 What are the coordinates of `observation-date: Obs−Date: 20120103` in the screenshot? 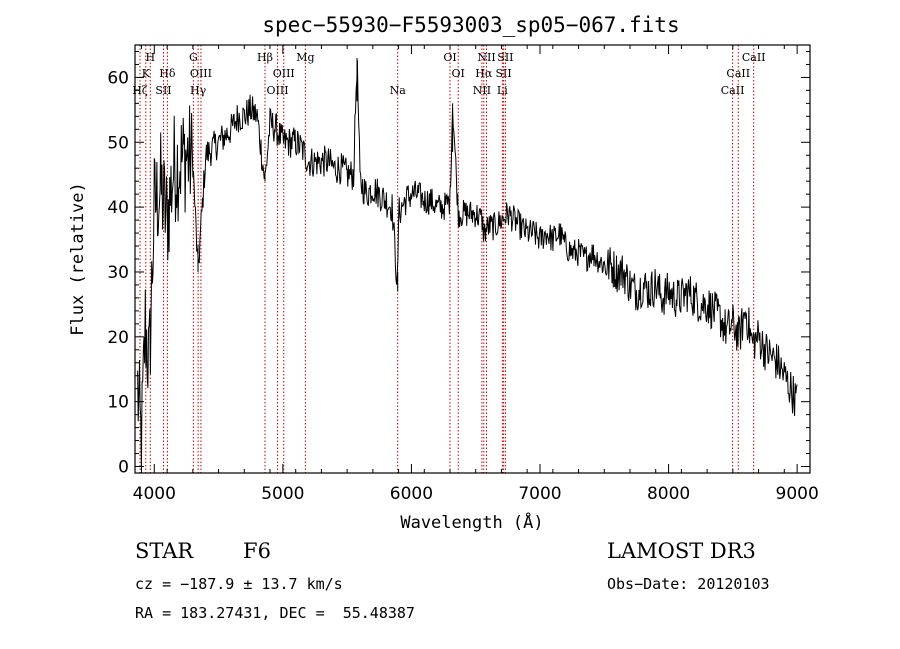 It's located at (688, 584).